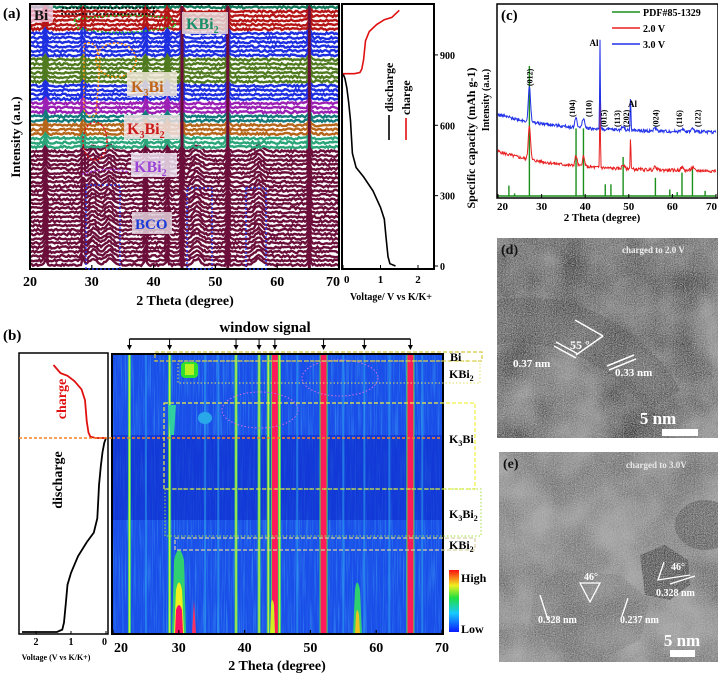 This screenshot has height=677, width=718. What do you see at coordinates (633, 373) in the screenshot?
I see `tem-d-spacing-2: 0.33 nm` at bounding box center [633, 373].